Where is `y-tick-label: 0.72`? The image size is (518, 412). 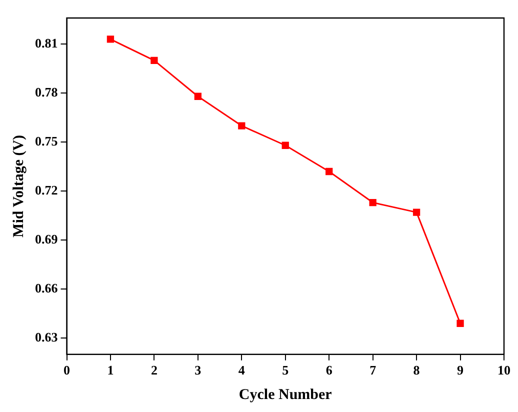
y-tick-label: 0.72 is located at coordinates (46, 190).